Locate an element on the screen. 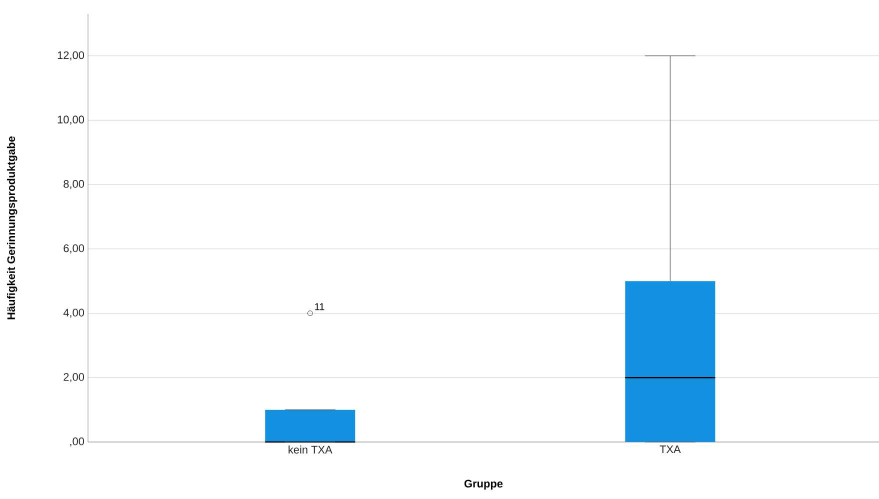  y-tick-label: 4,00 is located at coordinates (73, 313).